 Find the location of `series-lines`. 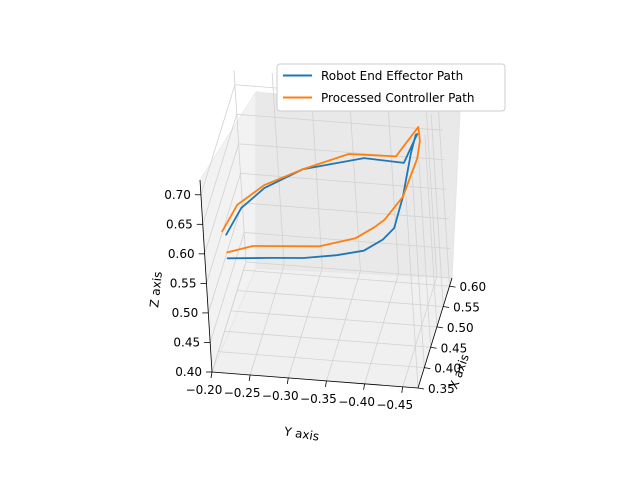

series-lines is located at coordinates (321, 193).